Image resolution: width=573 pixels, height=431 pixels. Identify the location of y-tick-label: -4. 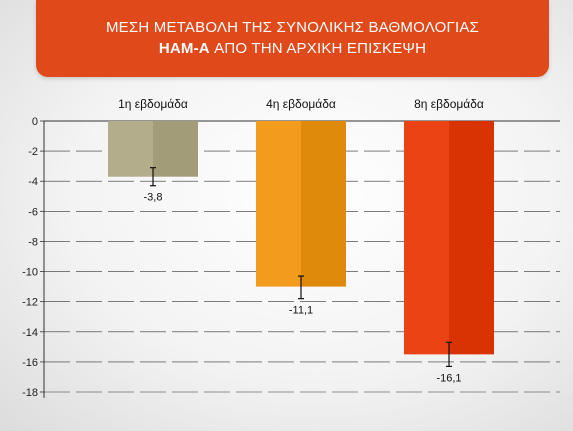
(33, 182).